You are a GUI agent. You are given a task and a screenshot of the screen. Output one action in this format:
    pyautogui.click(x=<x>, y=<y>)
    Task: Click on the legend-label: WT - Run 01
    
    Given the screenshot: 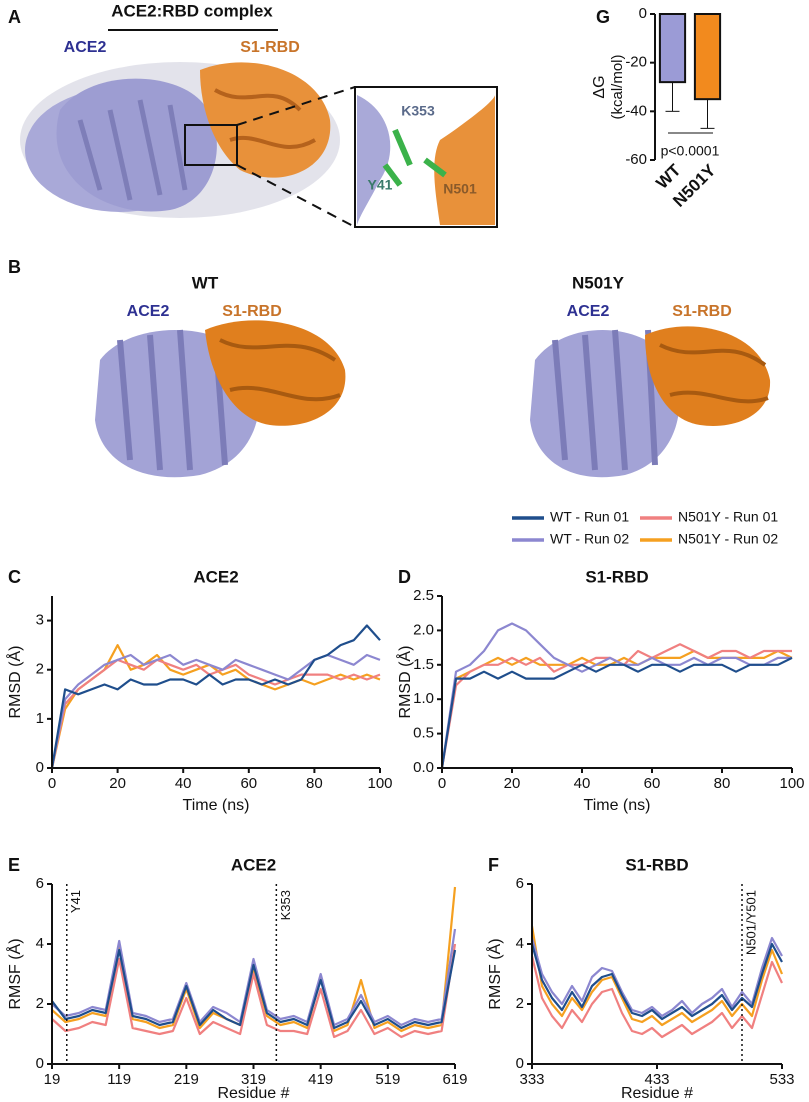 What is the action you would take?
    pyautogui.click(x=589, y=517)
    